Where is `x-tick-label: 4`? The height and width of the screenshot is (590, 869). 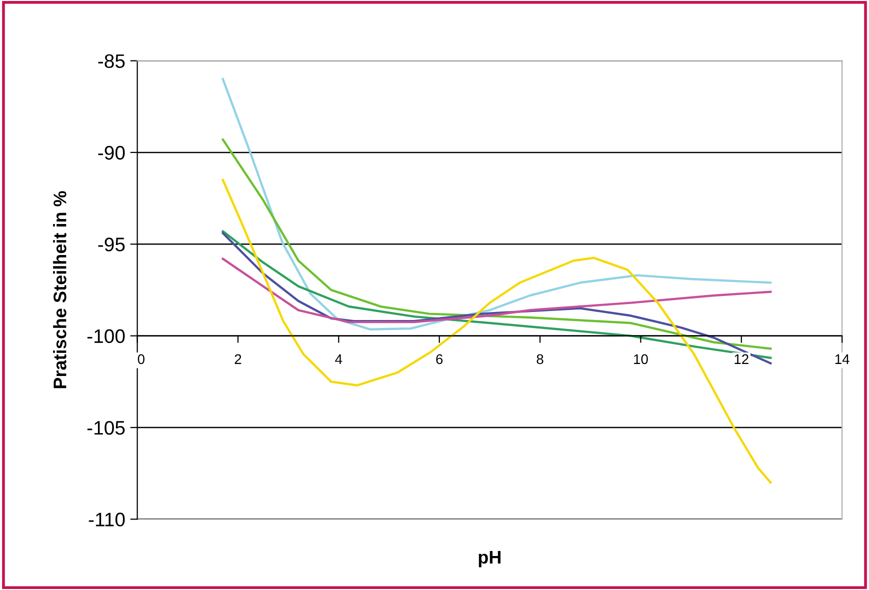 x-tick-label: 4 is located at coordinates (338, 359).